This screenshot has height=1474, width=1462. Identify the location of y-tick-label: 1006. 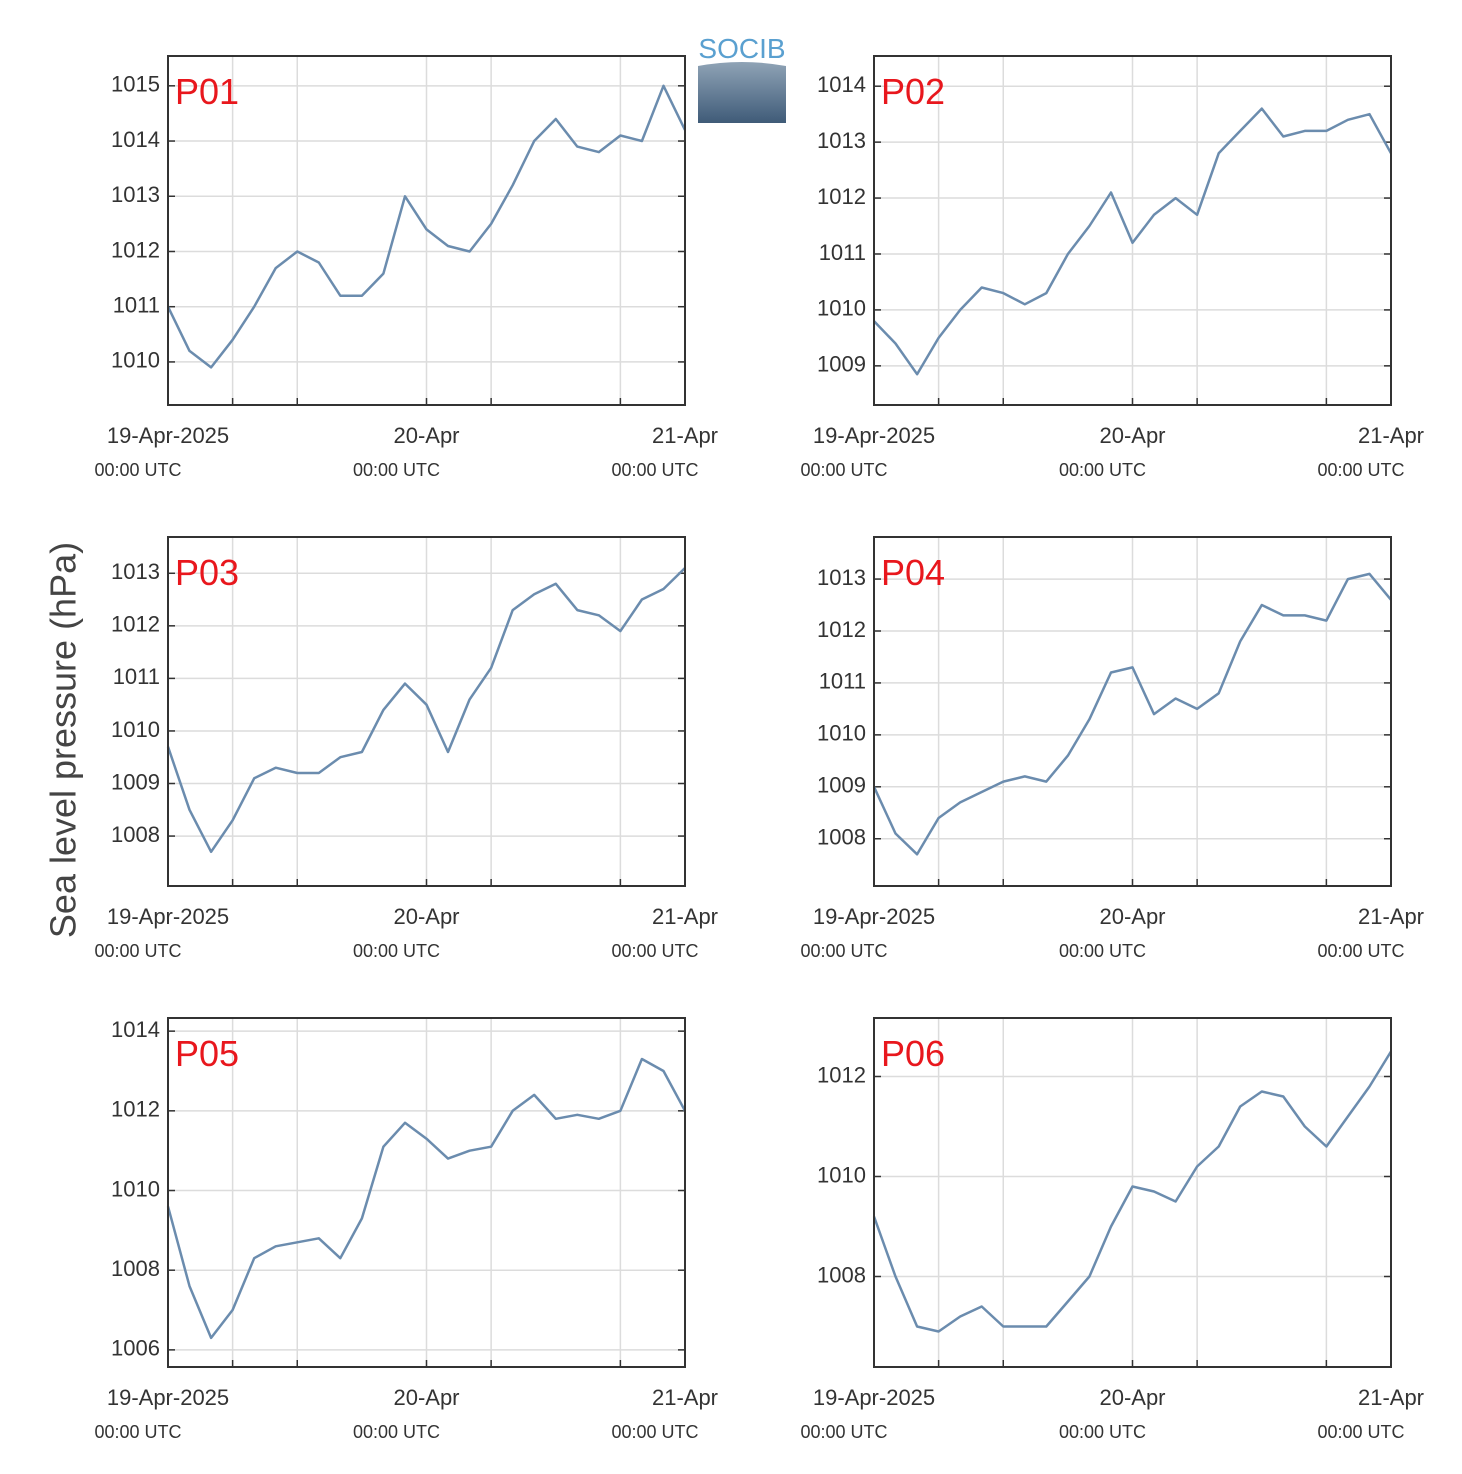
(135, 1348).